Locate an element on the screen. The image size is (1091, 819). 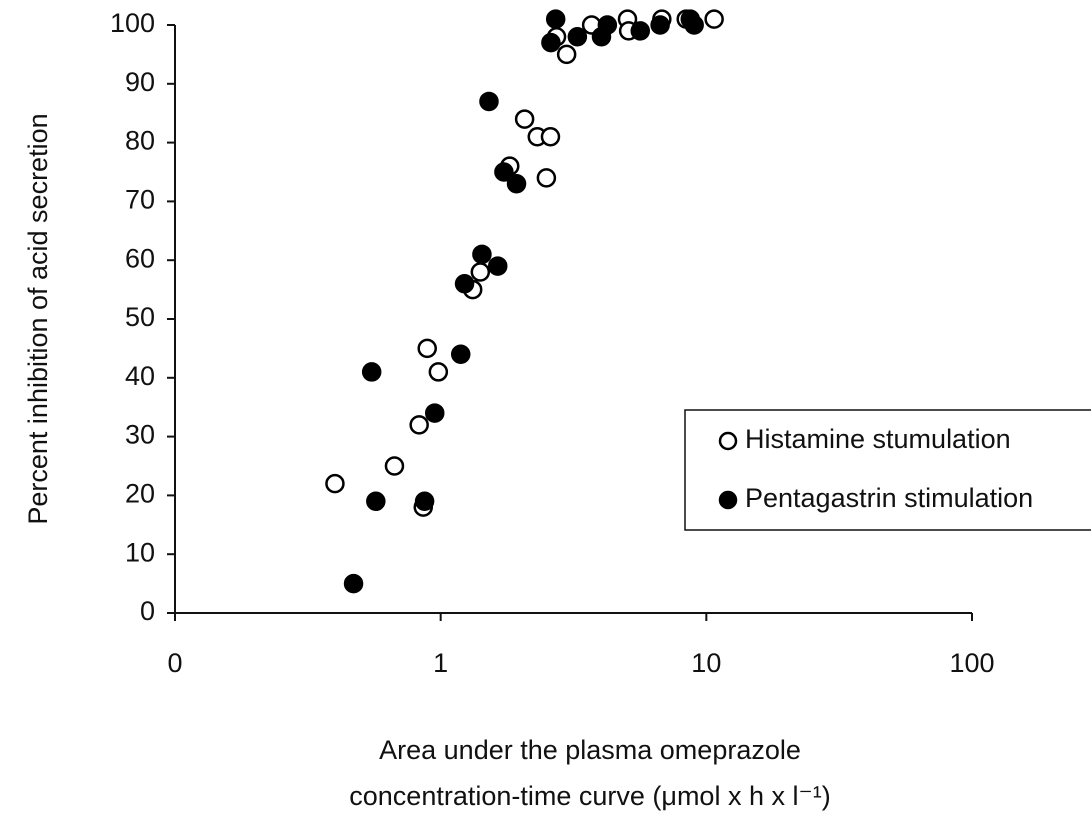
y-axis-label: Percent inhibition of acid secretion is located at coordinates (38, 318).